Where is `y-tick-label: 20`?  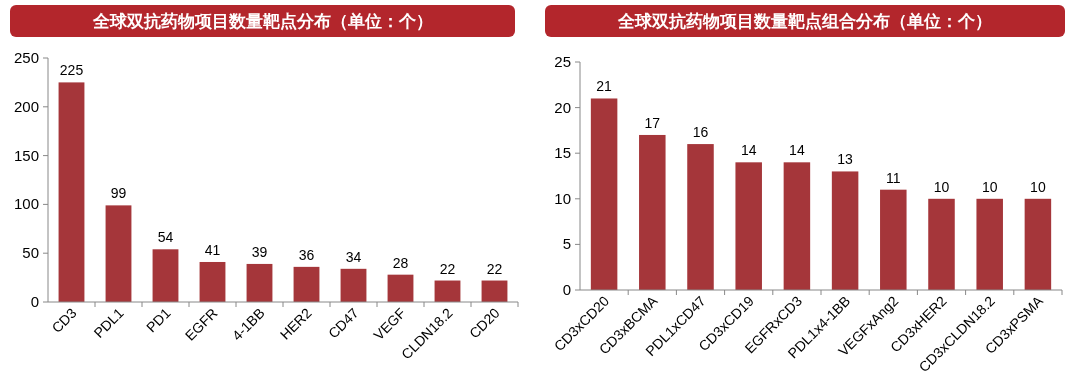
y-tick-label: 20 is located at coordinates (562, 107).